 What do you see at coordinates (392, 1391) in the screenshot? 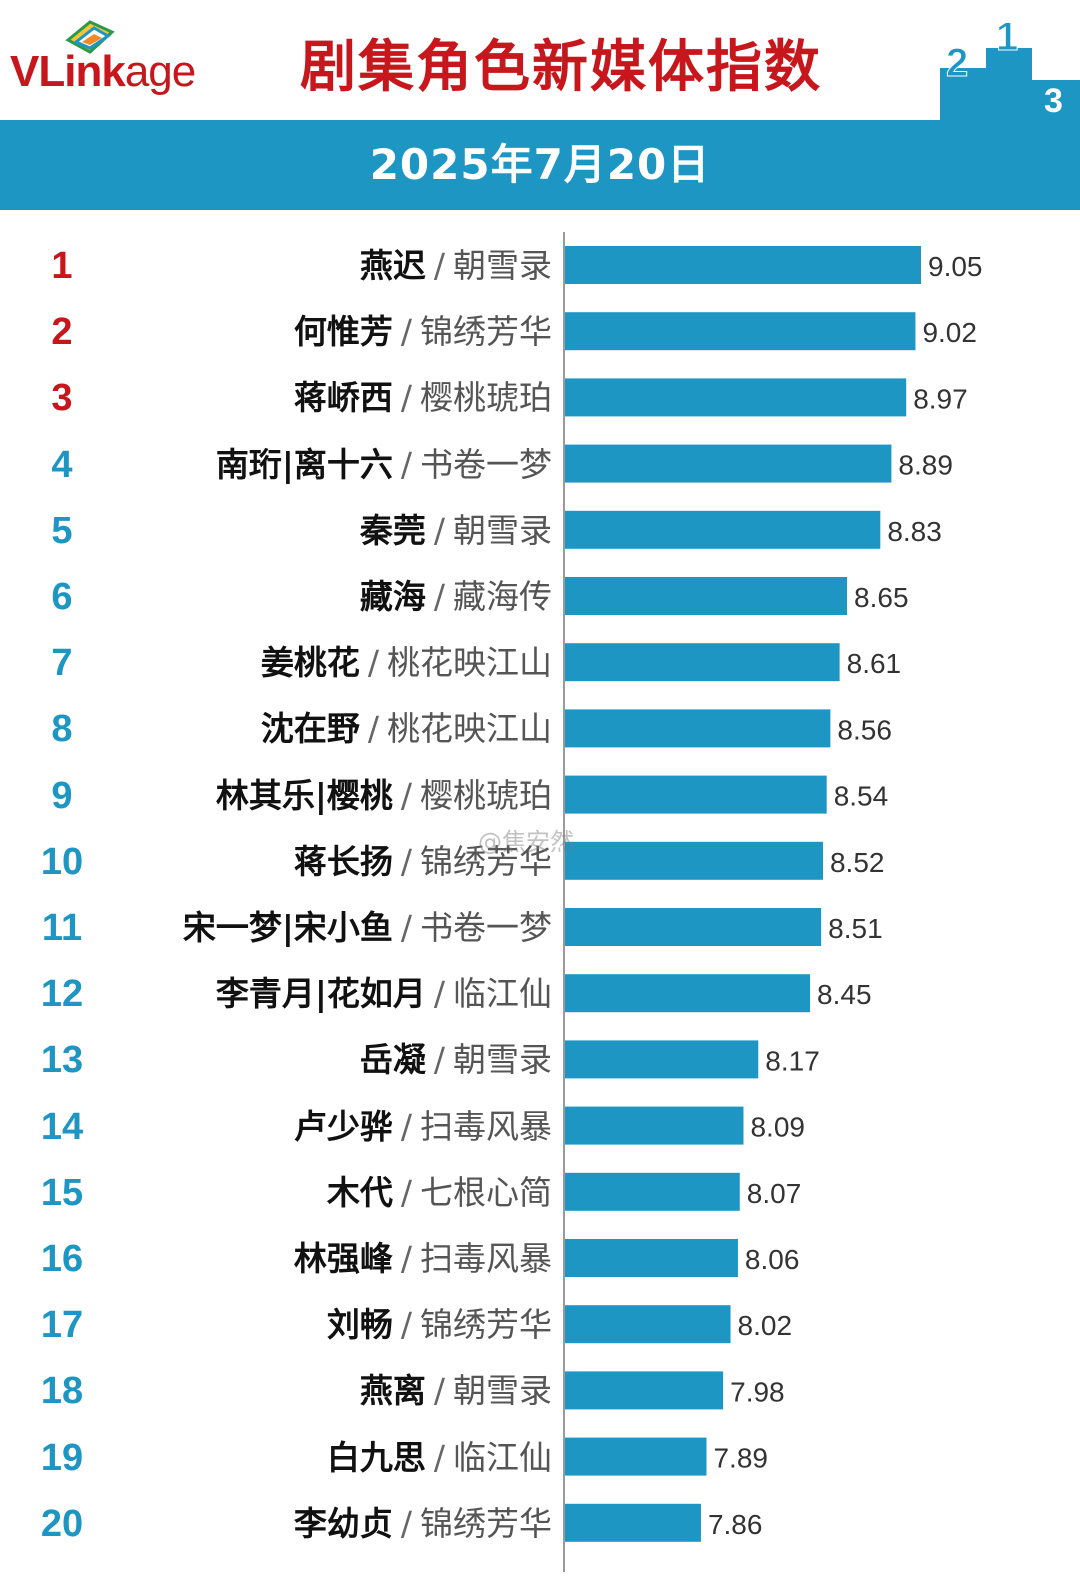
I see `character-name: 燕离` at bounding box center [392, 1391].